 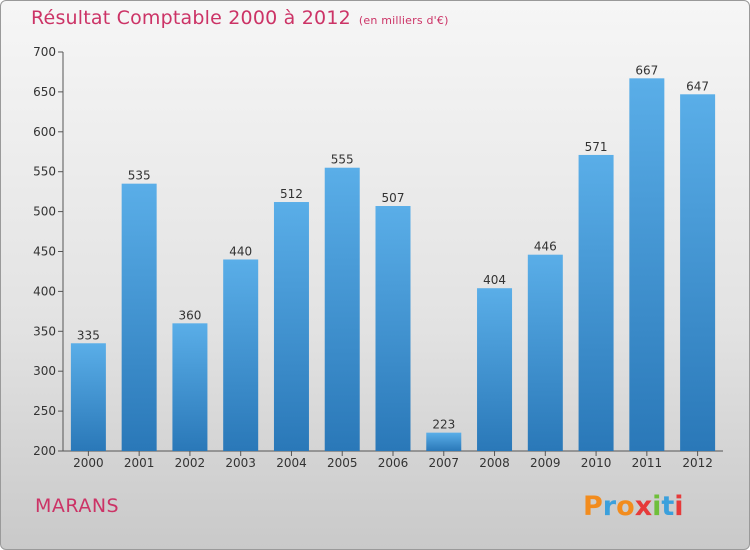 What do you see at coordinates (44, 212) in the screenshot?
I see `y-tick-label: 500` at bounding box center [44, 212].